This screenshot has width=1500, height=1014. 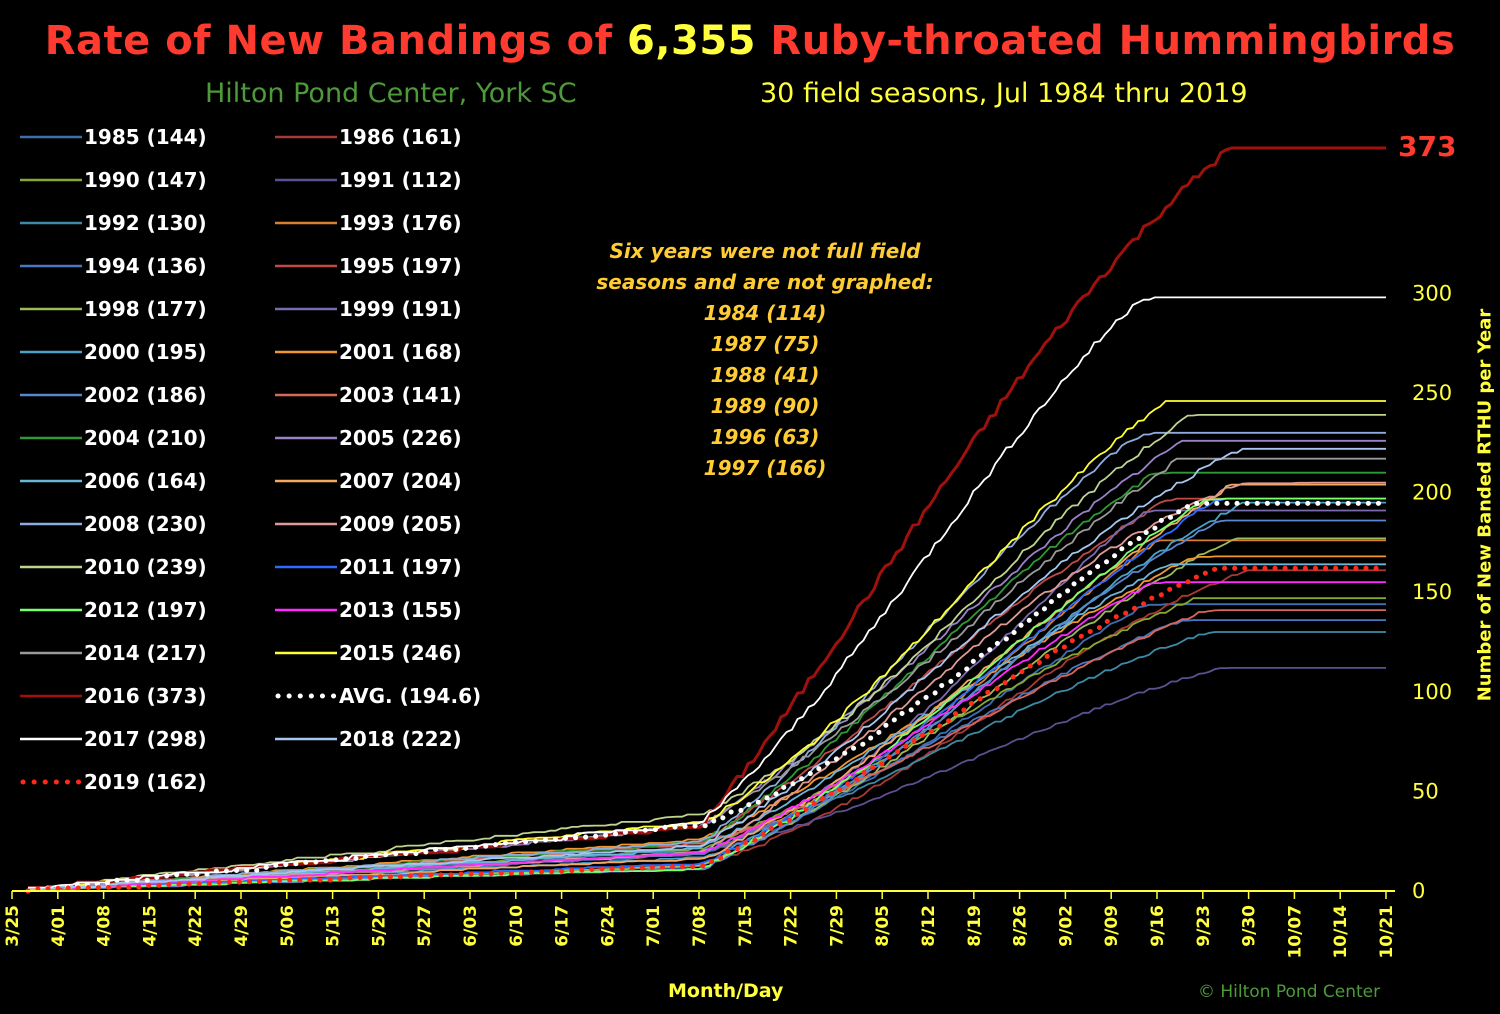 I want to click on legend-label: 1985 (144), so click(x=145, y=137).